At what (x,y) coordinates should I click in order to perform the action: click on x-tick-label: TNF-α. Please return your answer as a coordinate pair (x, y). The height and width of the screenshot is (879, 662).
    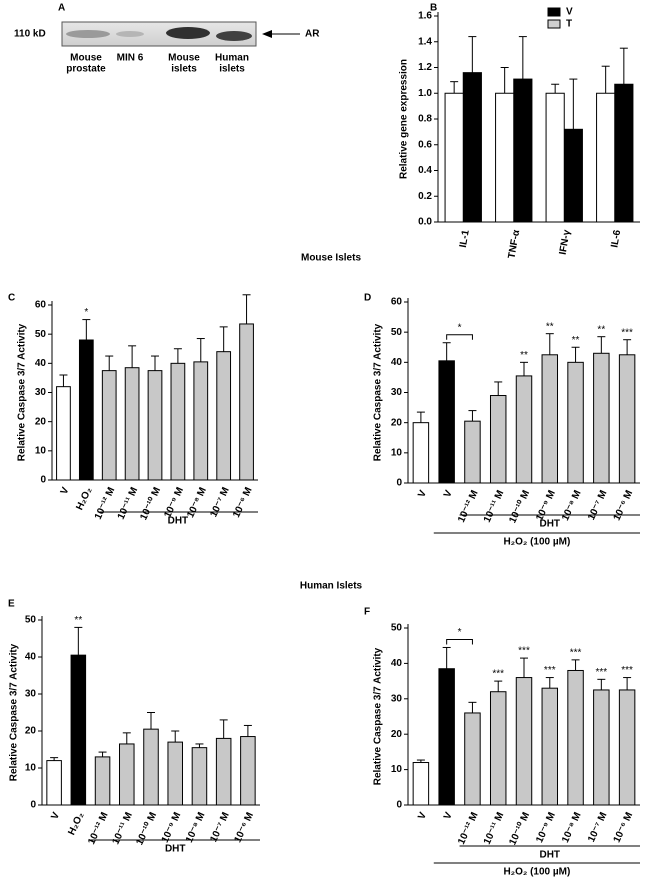
    Looking at the image, I should click on (514, 243).